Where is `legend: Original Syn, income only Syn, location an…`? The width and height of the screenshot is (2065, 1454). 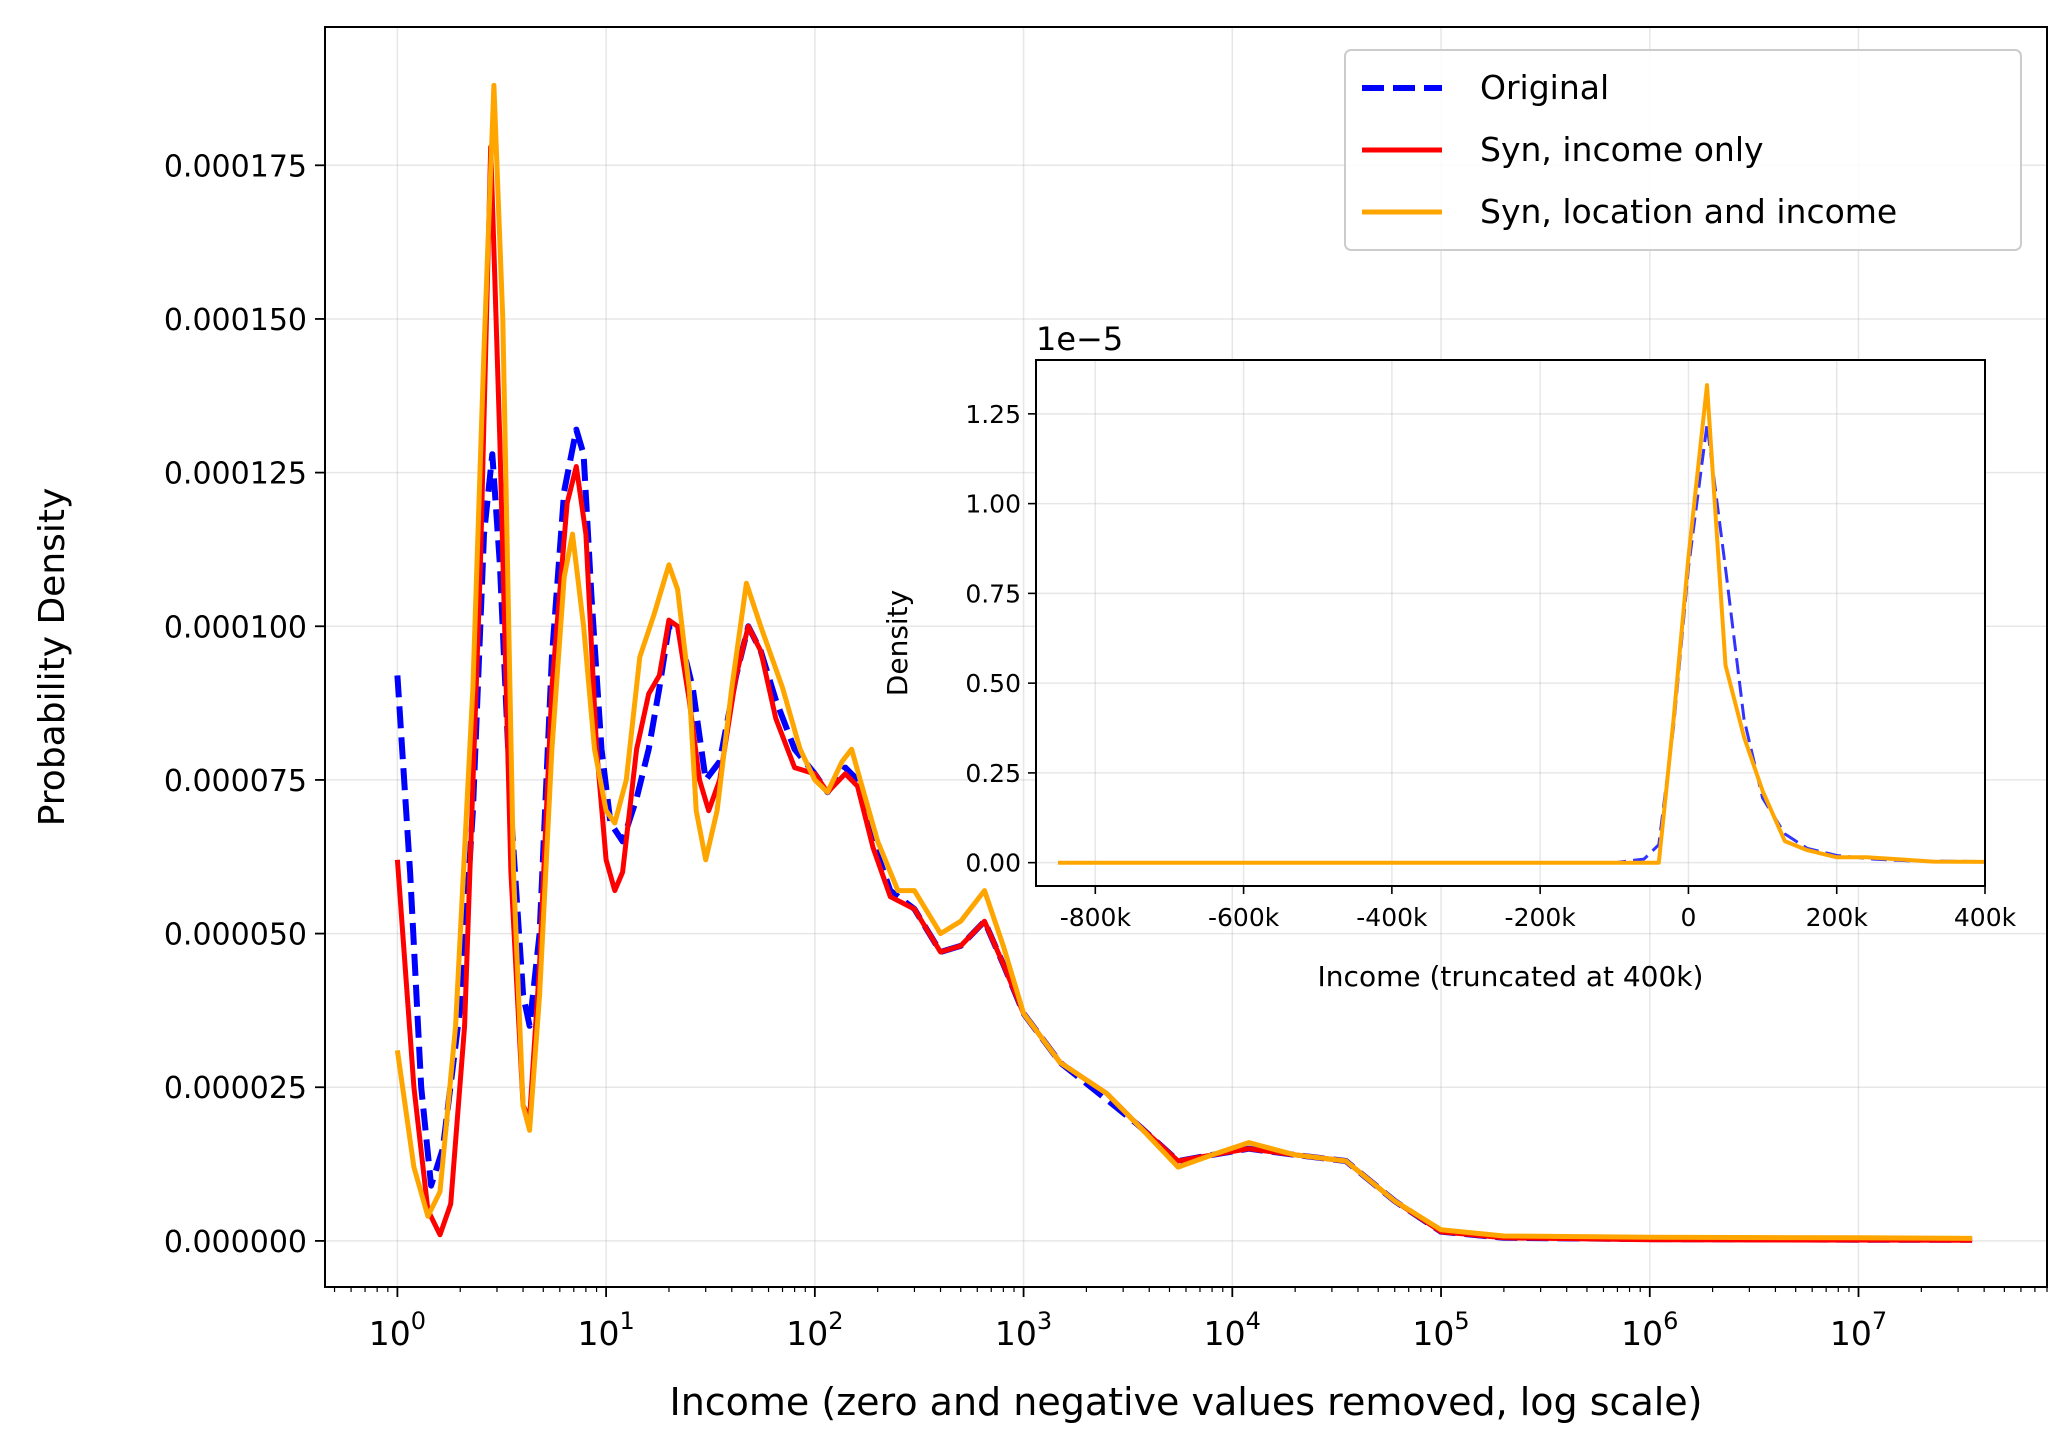 legend: Original Syn, income only Syn, location an… is located at coordinates (1683, 150).